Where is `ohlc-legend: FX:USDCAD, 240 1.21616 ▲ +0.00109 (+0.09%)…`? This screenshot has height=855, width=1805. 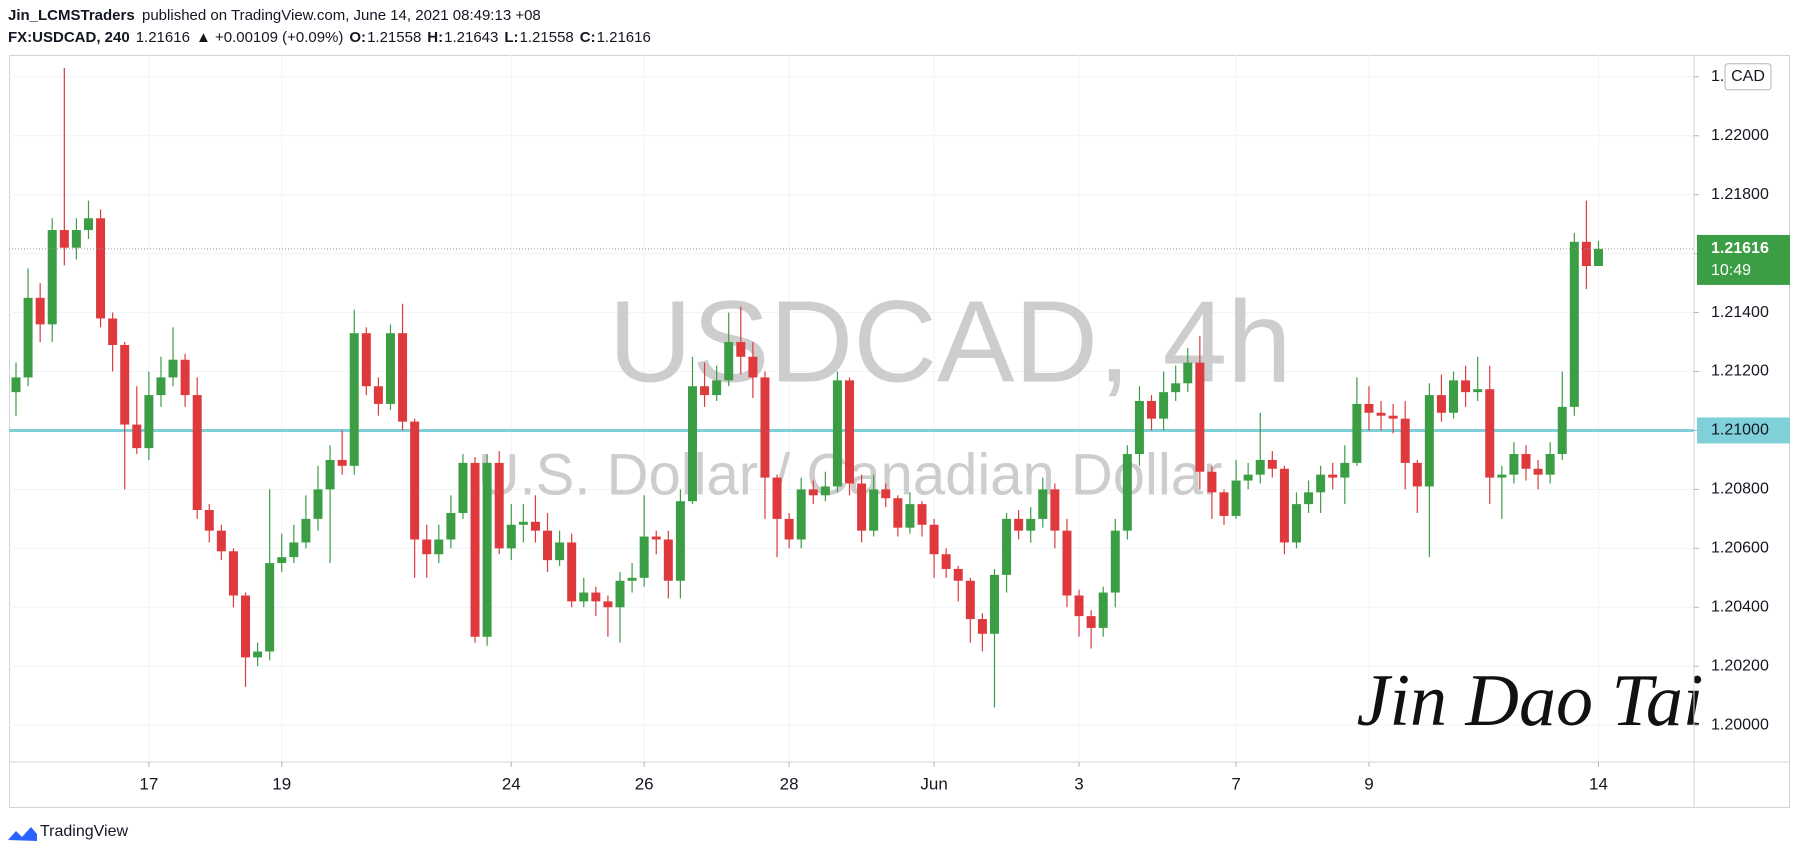 ohlc-legend: FX:USDCAD, 240 1.21616 ▲ +0.00109 (+0.09%)… is located at coordinates (329, 37).